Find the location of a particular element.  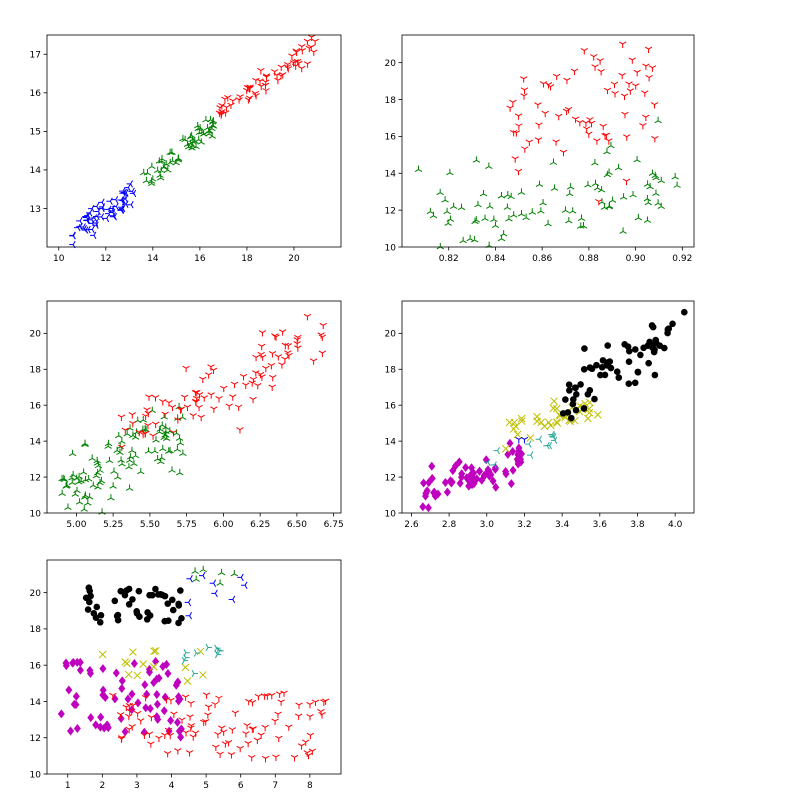

y-tick-label: 18 is located at coordinates (391, 101).